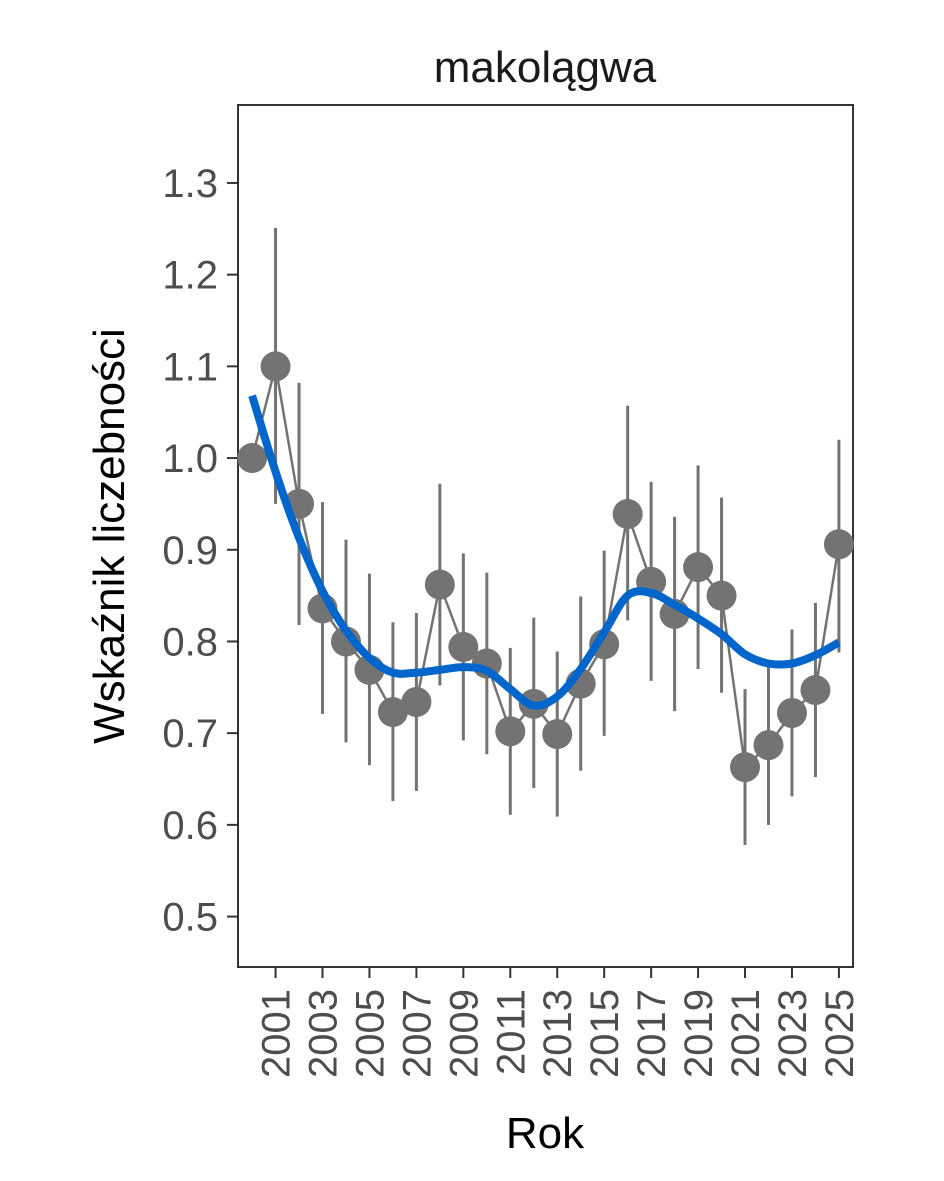  What do you see at coordinates (190, 918) in the screenshot?
I see `y-tick-label: 0.5` at bounding box center [190, 918].